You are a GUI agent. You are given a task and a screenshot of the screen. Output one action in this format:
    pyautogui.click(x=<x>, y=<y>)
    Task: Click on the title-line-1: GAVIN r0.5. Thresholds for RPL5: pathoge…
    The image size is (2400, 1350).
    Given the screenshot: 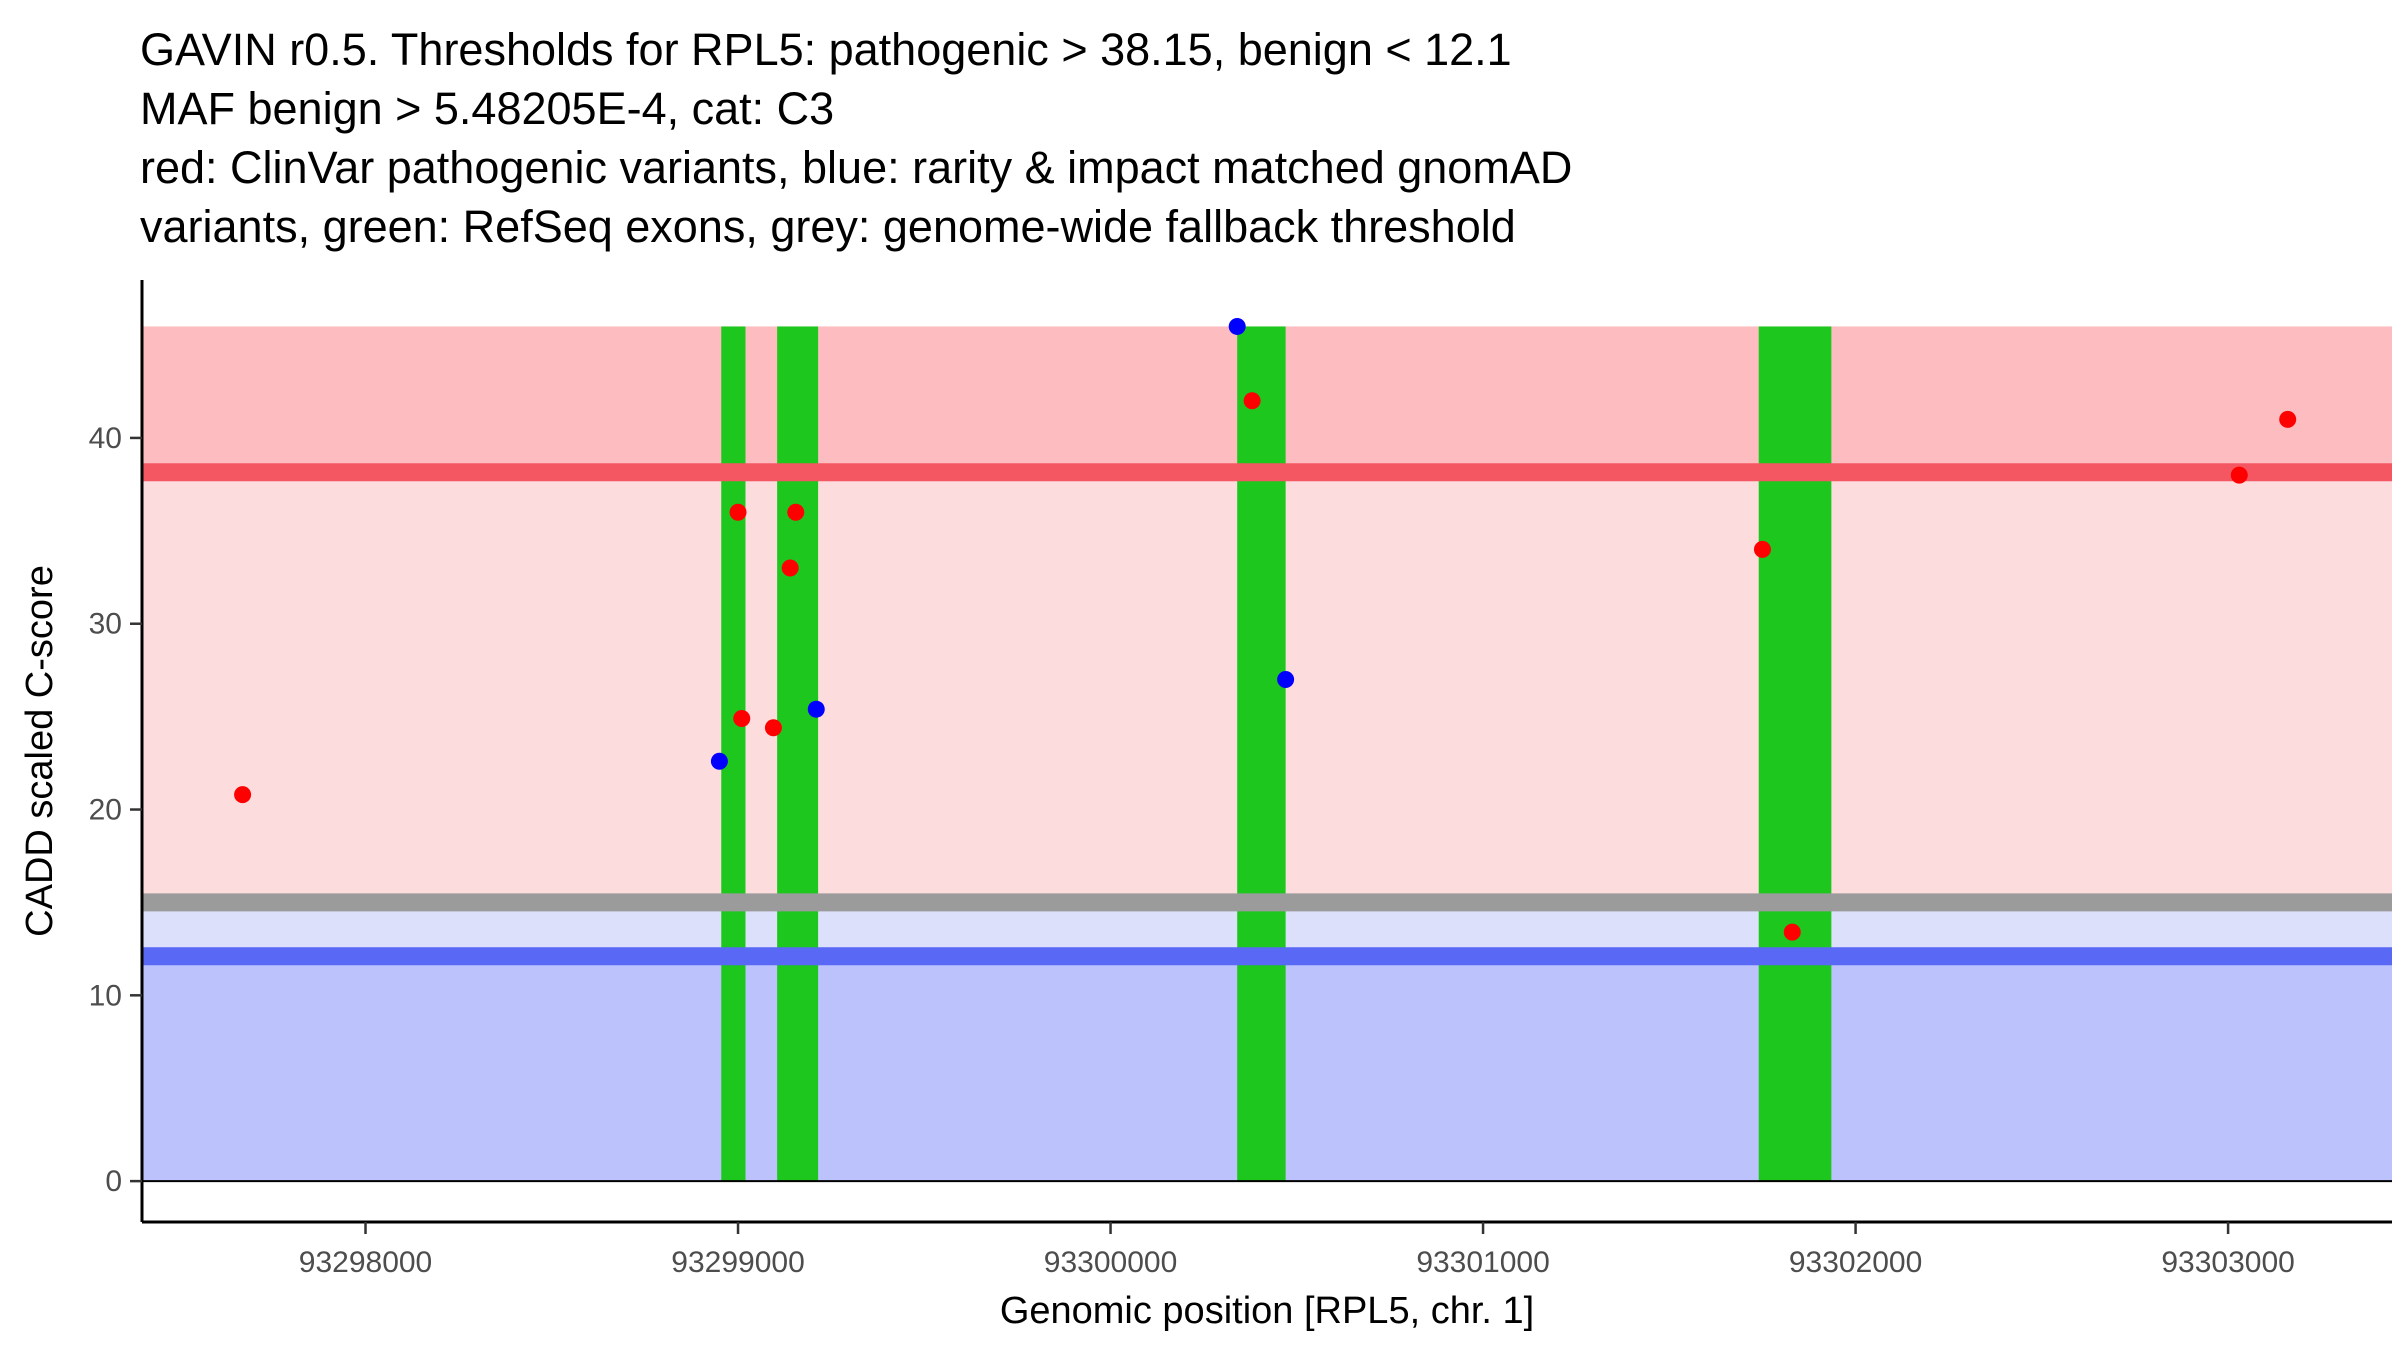 What is the action you would take?
    pyautogui.click(x=826, y=49)
    